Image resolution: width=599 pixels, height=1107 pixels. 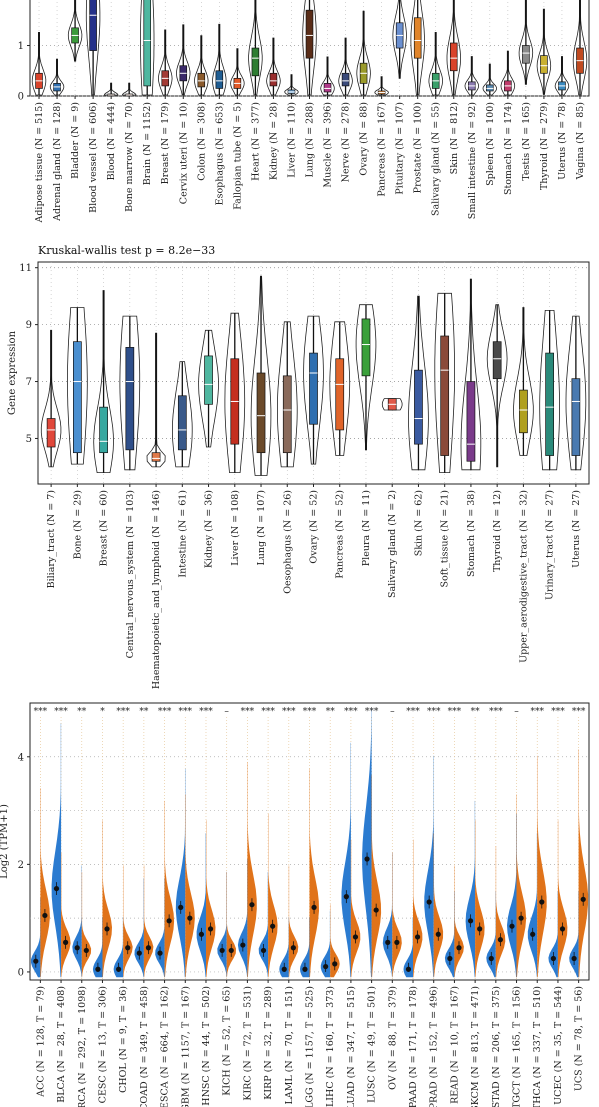 What do you see at coordinates (61, 1044) in the screenshot?
I see `x-tick-label: BLCA (N = 28, T = 408)` at bounding box center [61, 1044].